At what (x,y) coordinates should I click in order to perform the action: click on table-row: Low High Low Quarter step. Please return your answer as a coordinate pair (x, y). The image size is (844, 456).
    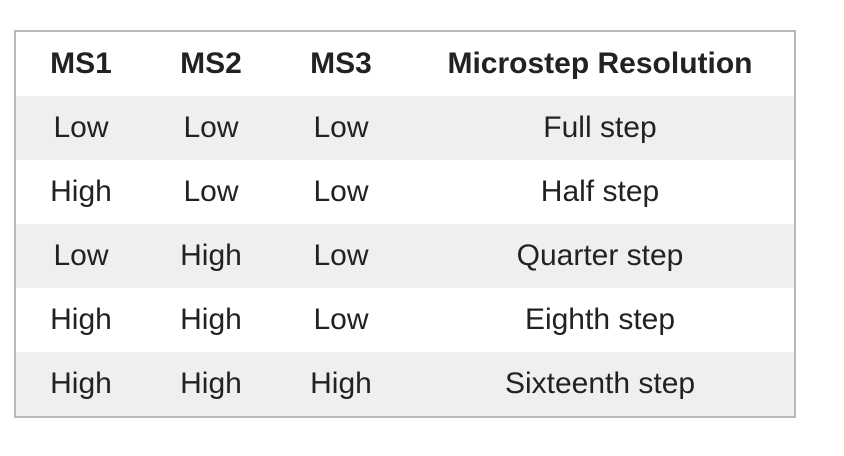
    Looking at the image, I should click on (405, 256).